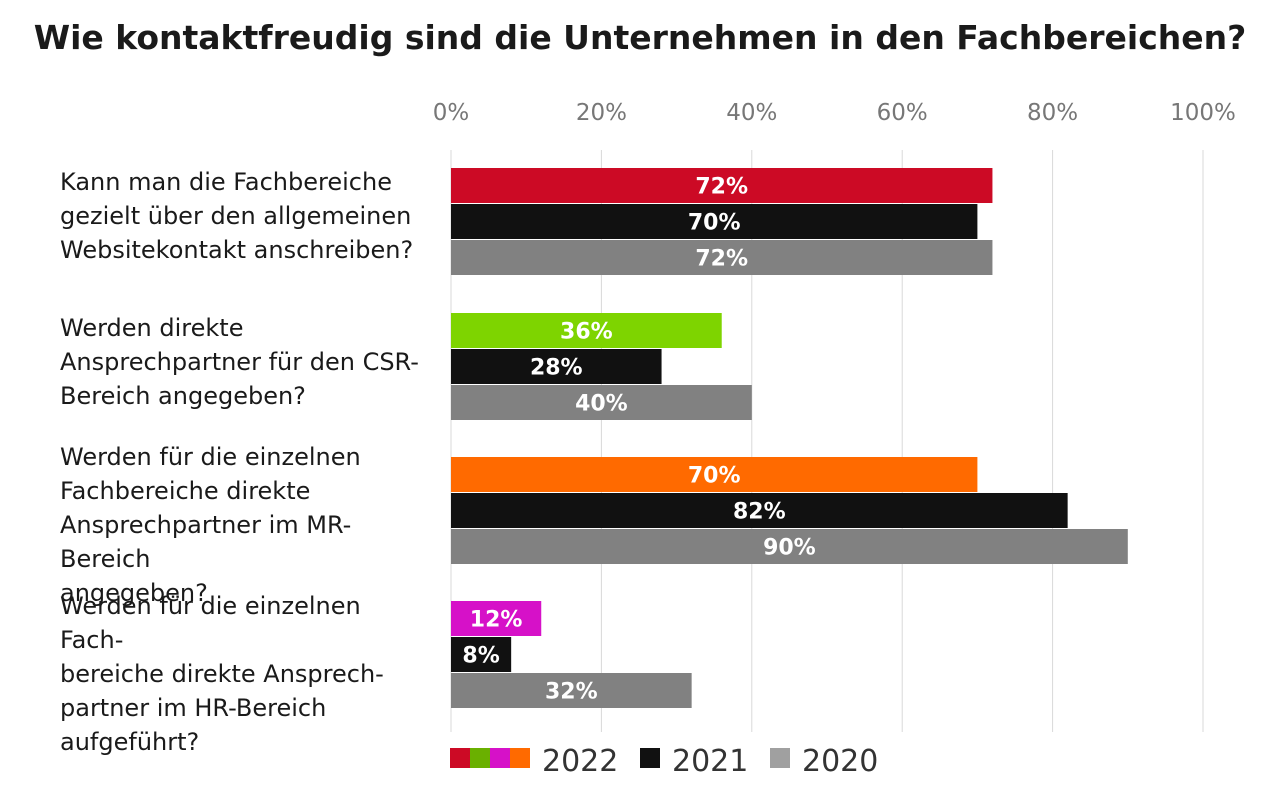  What do you see at coordinates (840, 761) in the screenshot?
I see `legend-label: 2020` at bounding box center [840, 761].